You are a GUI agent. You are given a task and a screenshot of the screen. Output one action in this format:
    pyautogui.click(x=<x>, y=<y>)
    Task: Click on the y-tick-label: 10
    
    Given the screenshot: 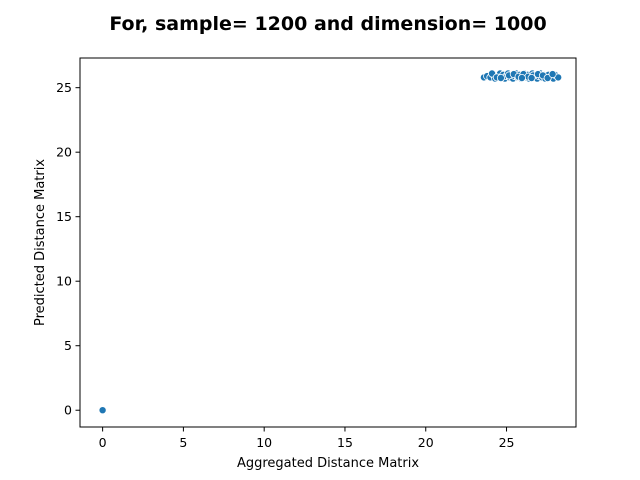 What is the action you would take?
    pyautogui.click(x=64, y=281)
    